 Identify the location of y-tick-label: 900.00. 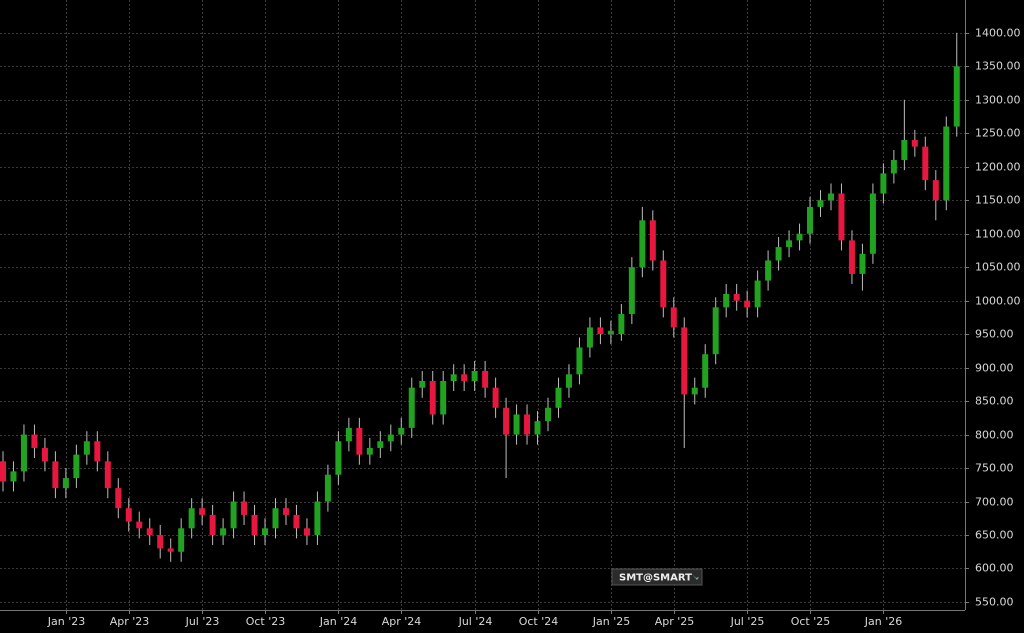
(994, 368).